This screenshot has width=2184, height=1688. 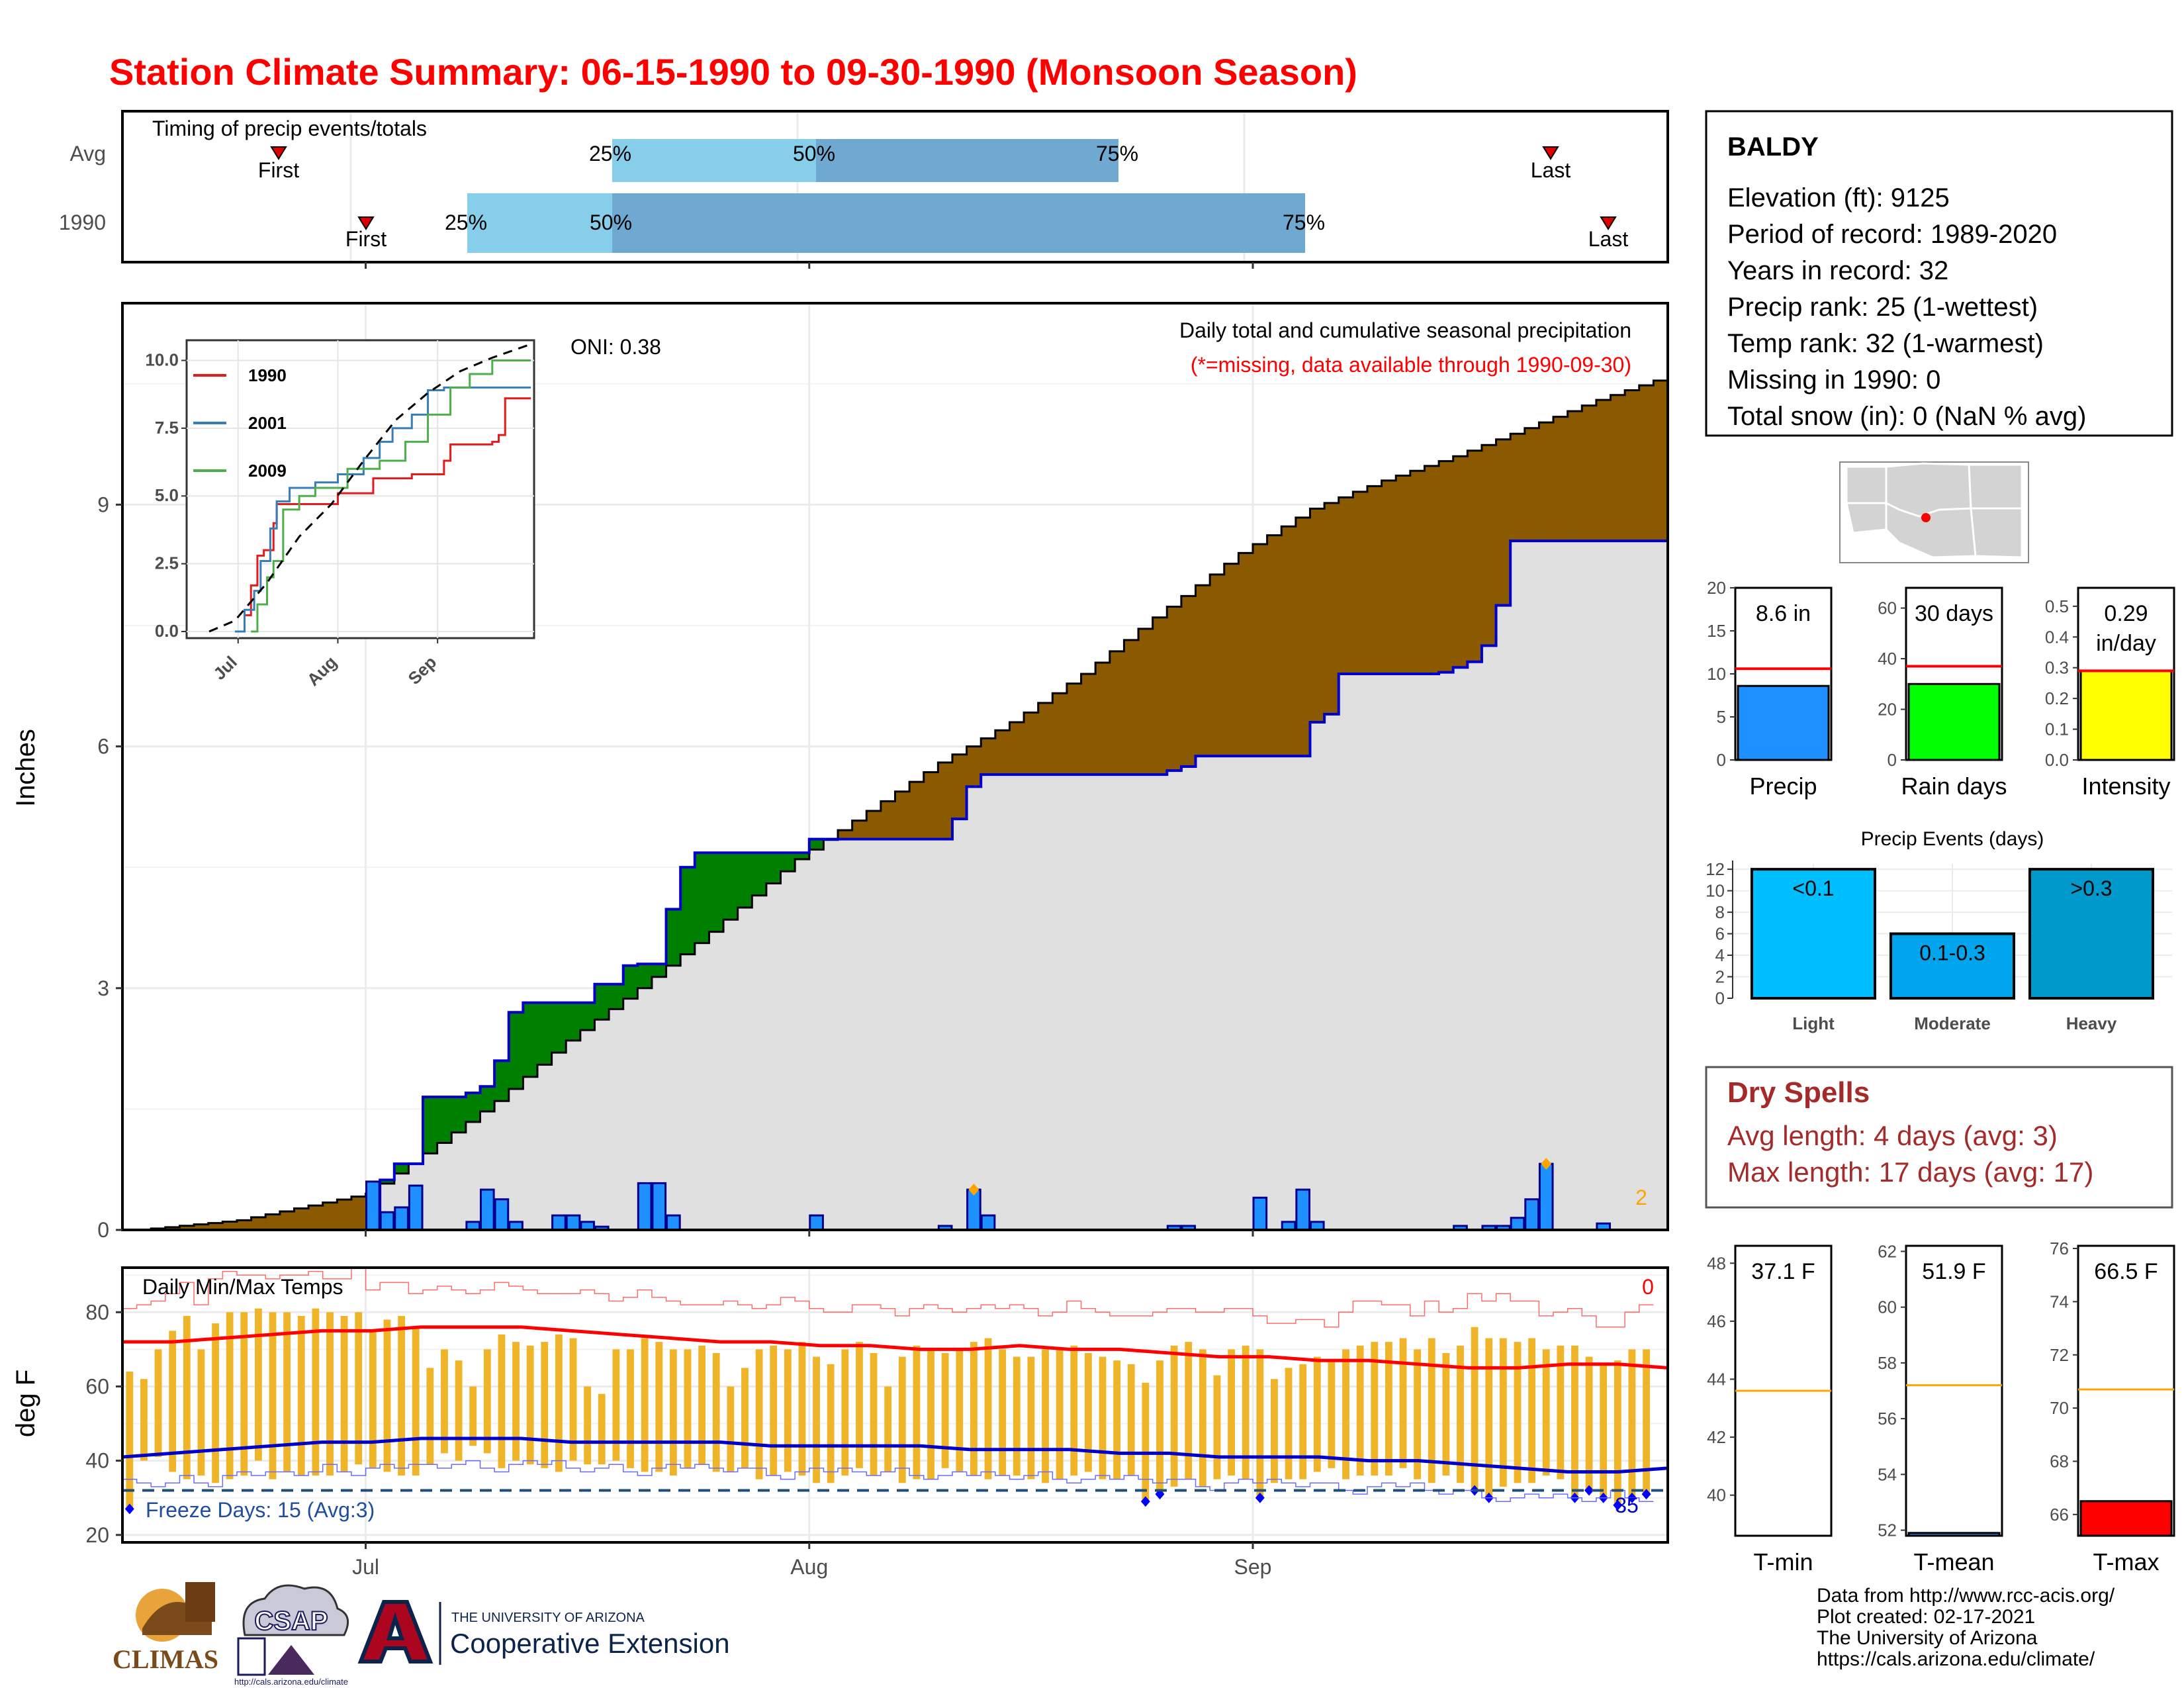 What do you see at coordinates (370, 488) in the screenshot?
I see `inset-series-lines` at bounding box center [370, 488].